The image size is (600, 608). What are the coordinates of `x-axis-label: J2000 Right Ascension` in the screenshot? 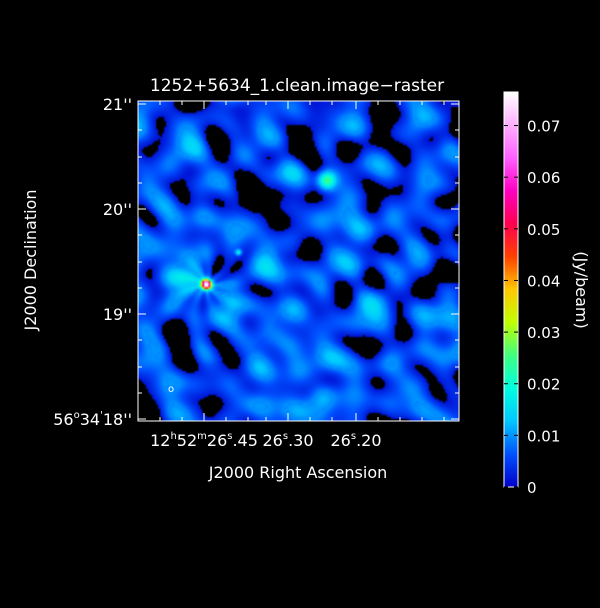 It's located at (298, 472).